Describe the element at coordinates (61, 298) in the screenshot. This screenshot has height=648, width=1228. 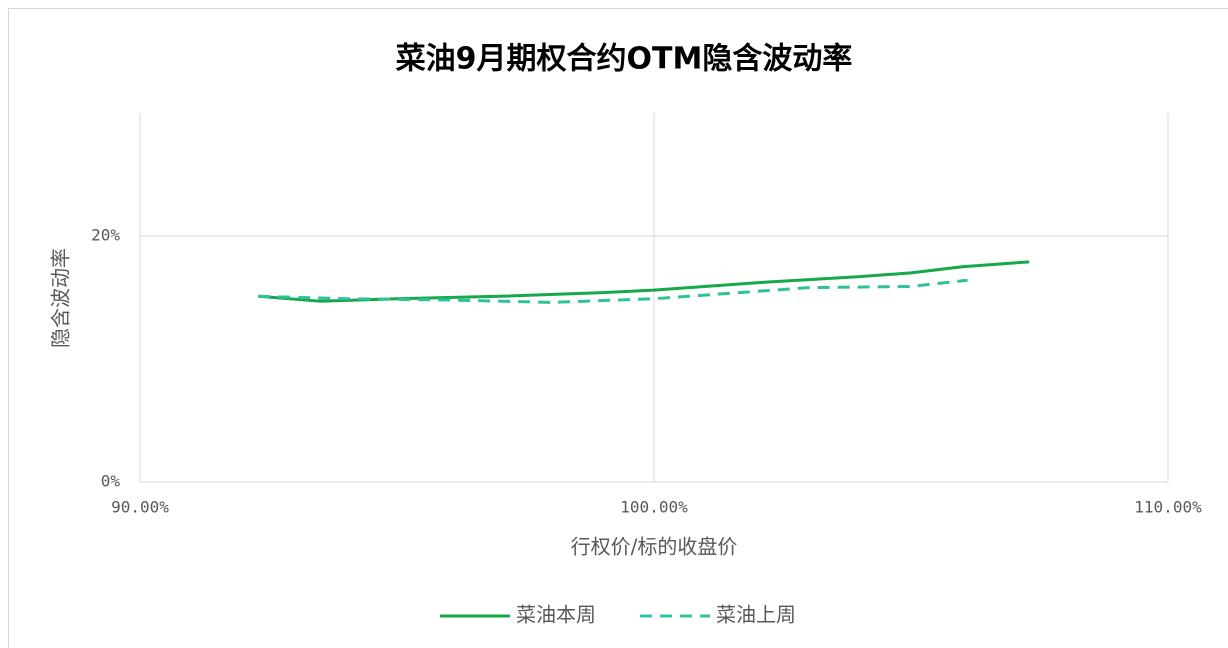
I see `y-axis-label: 隐含波动率` at that location.